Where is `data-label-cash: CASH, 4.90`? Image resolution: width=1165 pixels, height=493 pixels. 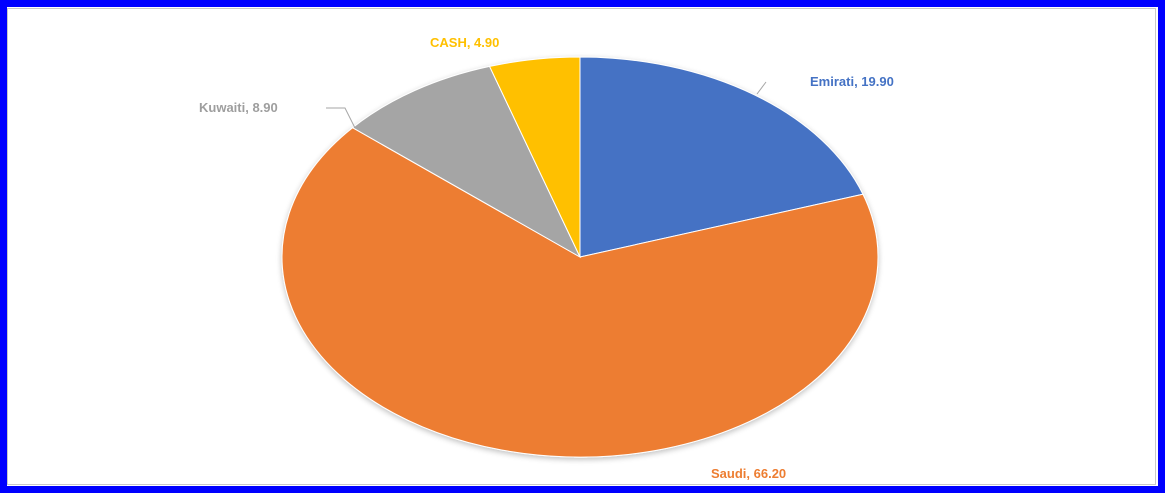 data-label-cash: CASH, 4.90 is located at coordinates (464, 42).